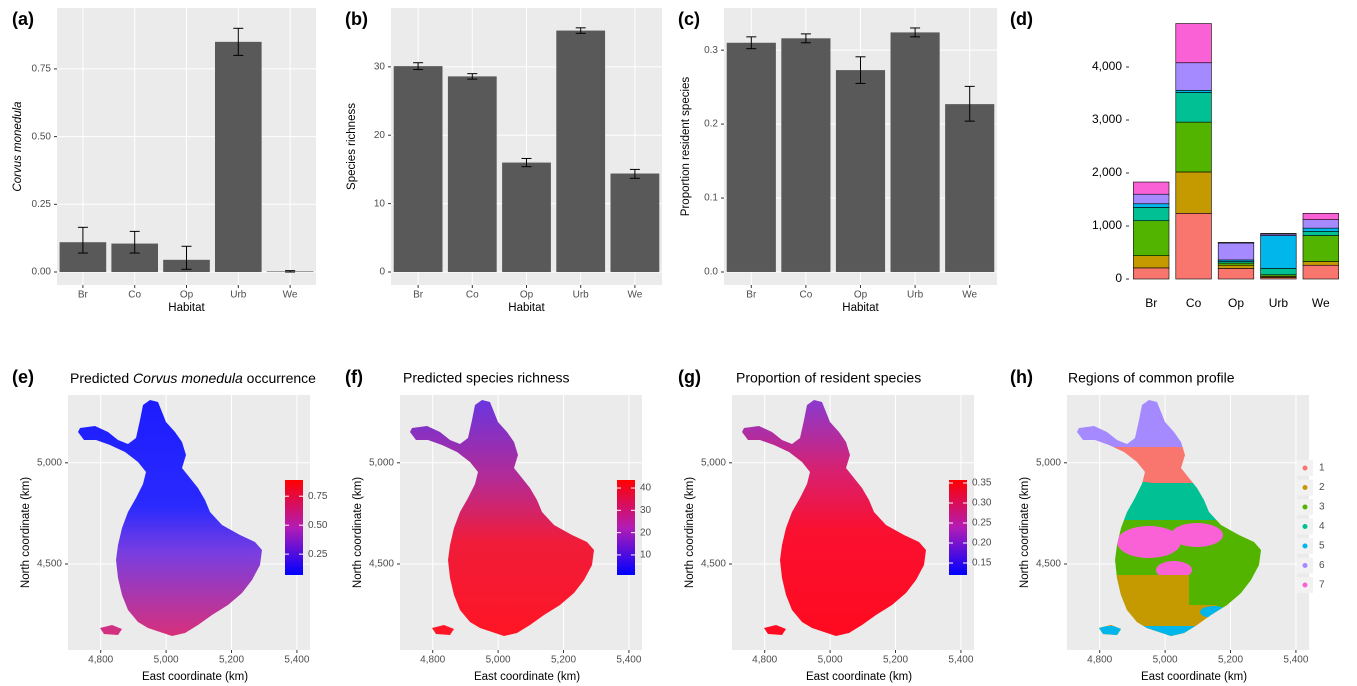 The image size is (1357, 686). Describe the element at coordinates (380, 66) in the screenshot. I see `y-tick-label: 30` at that location.